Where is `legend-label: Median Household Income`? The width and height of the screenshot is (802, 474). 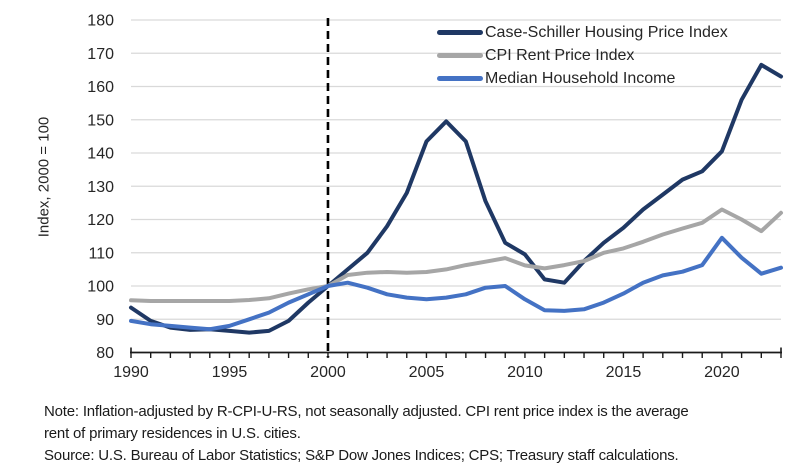
legend-label: Median Household Income is located at coordinates (580, 78).